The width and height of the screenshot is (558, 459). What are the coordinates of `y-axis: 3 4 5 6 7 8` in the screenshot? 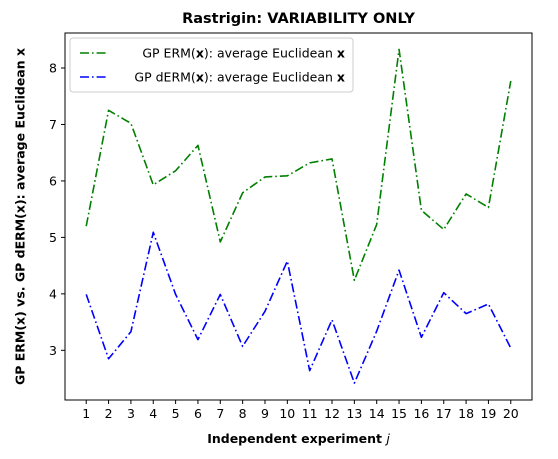 It's located at (57, 209).